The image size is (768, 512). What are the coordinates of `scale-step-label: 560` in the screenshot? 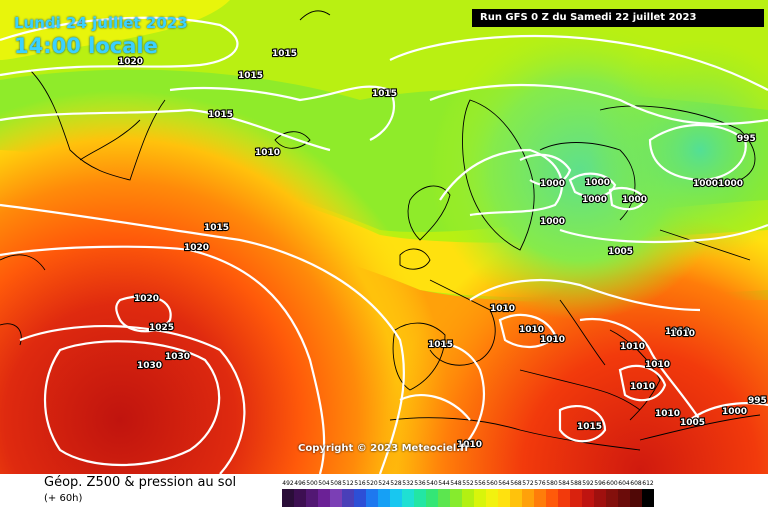 It's located at (492, 483).